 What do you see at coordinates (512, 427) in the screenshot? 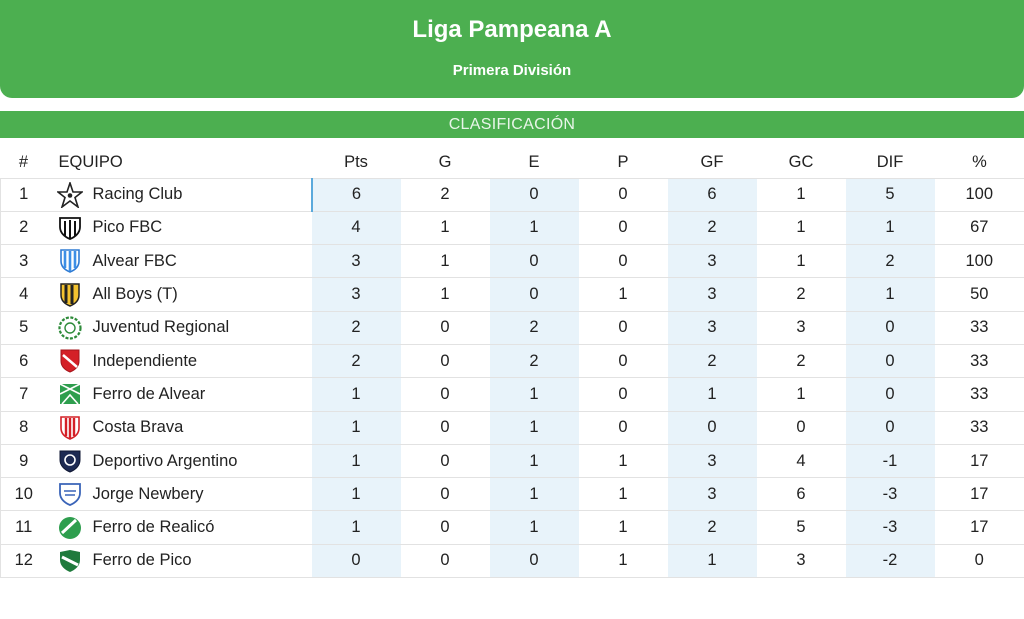
I see `table-row: 8 Costa Brava 1 0 1 0 0 0 0 33` at bounding box center [512, 427].